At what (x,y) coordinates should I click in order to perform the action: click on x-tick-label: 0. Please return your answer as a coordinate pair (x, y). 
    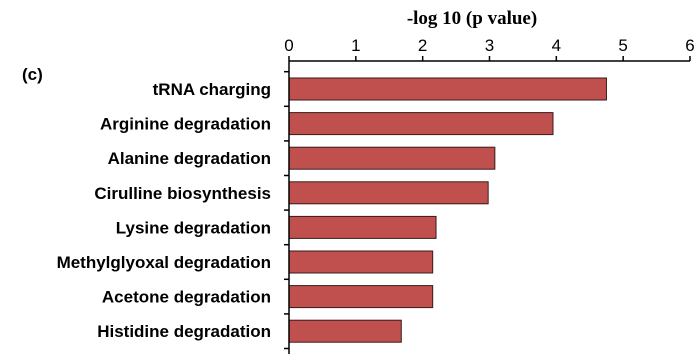
    Looking at the image, I should click on (288, 45).